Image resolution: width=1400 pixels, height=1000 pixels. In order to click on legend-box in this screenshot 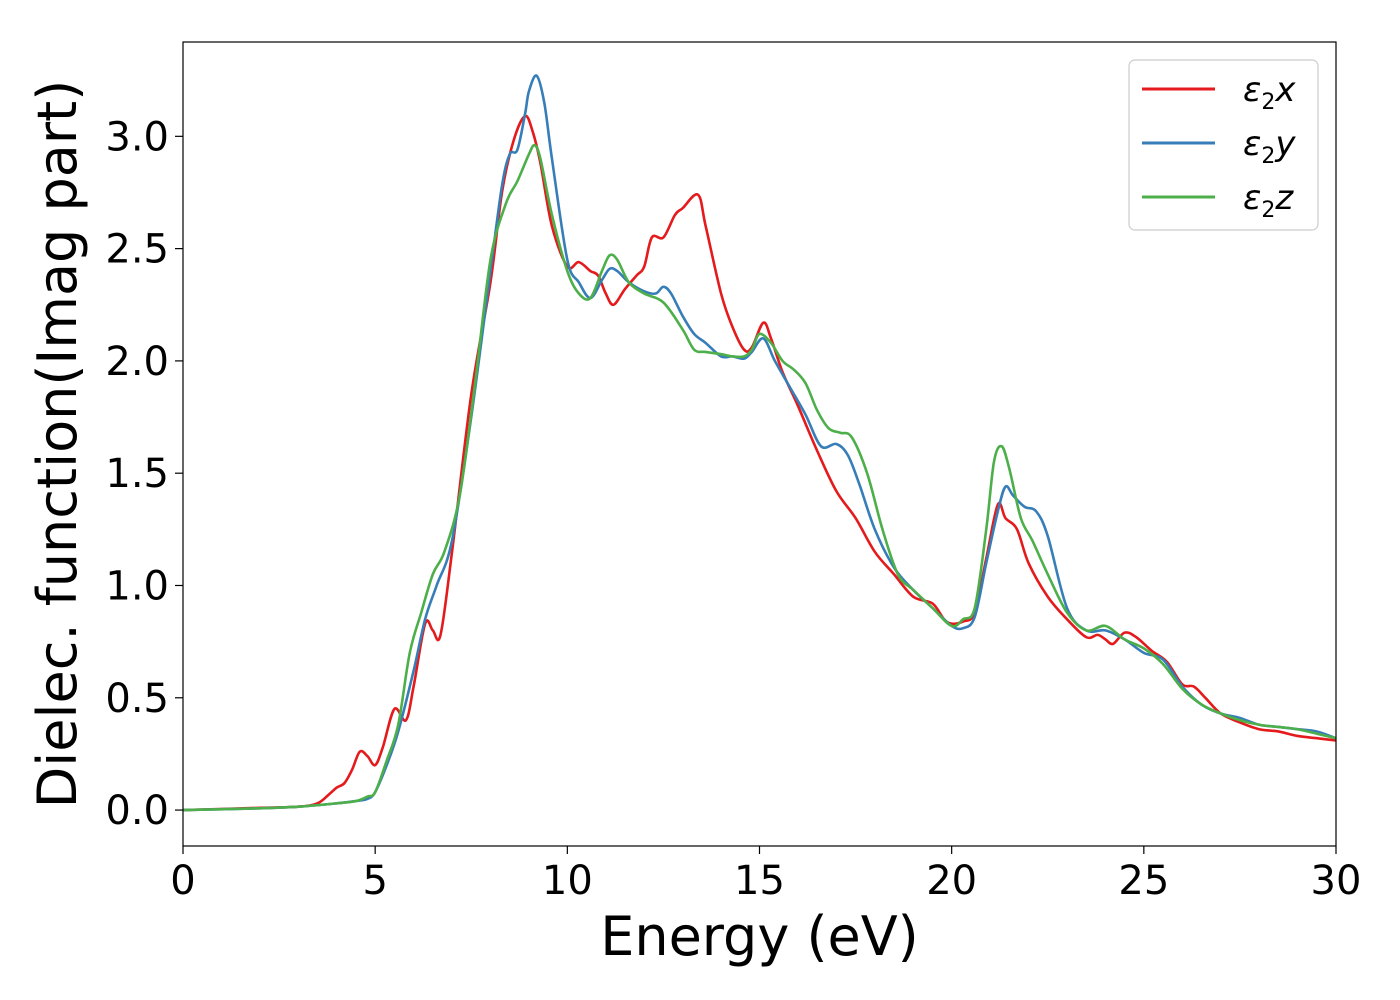, I will do `click(1223, 145)`.